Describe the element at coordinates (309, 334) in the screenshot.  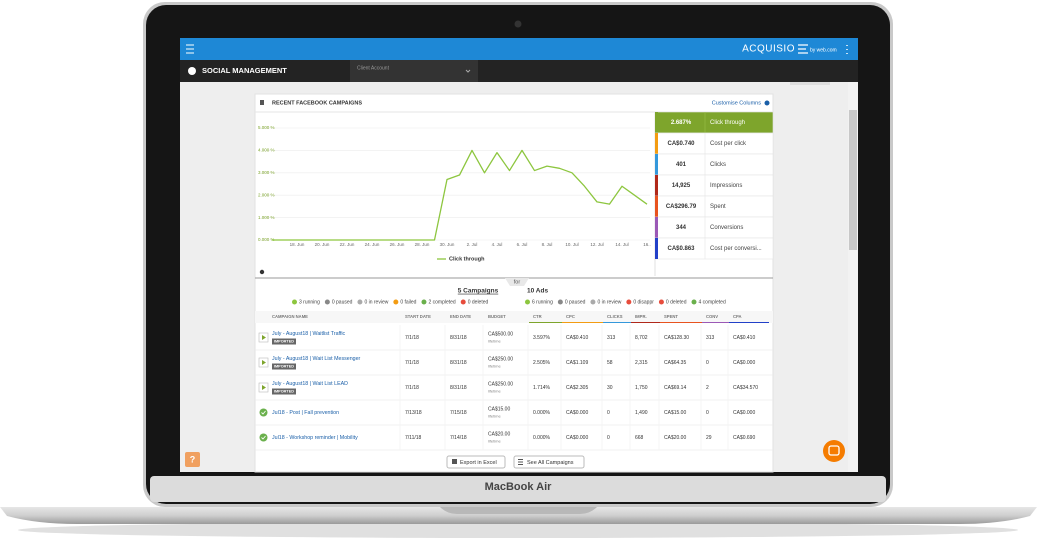
I see `campaign-name: July - August18 | Waitlist Traffic` at that location.